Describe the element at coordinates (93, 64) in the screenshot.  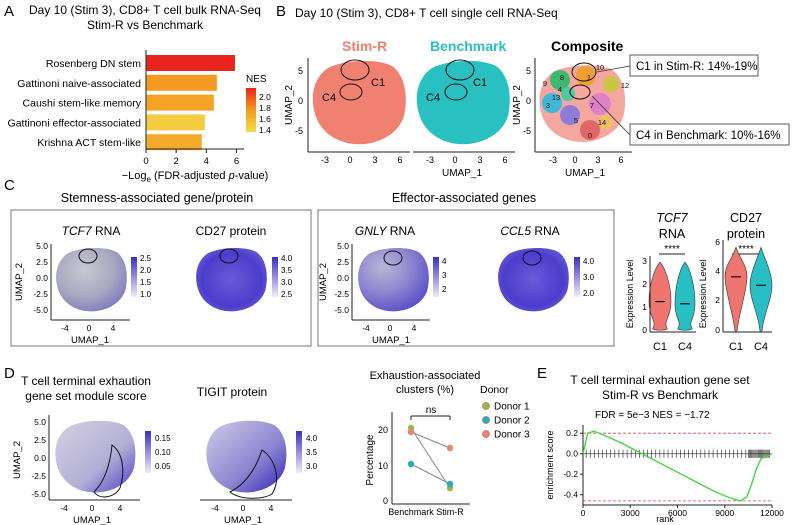
I see `category-label: Rosenberg DN stem` at that location.